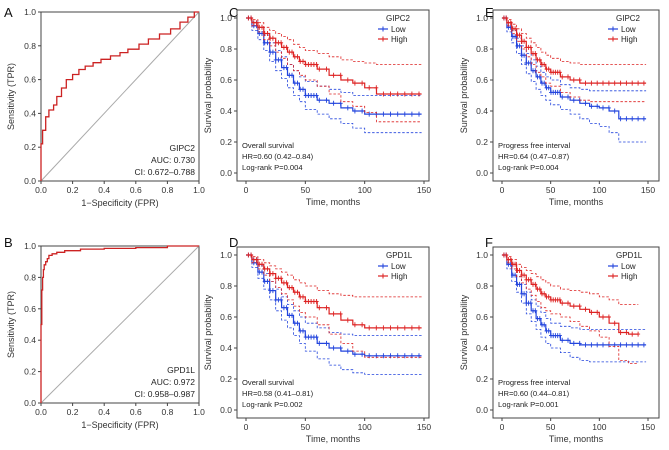 Image resolution: width=669 pixels, height=450 pixels. I want to click on ci-label: CI: 0.958–0.987, so click(165, 394).